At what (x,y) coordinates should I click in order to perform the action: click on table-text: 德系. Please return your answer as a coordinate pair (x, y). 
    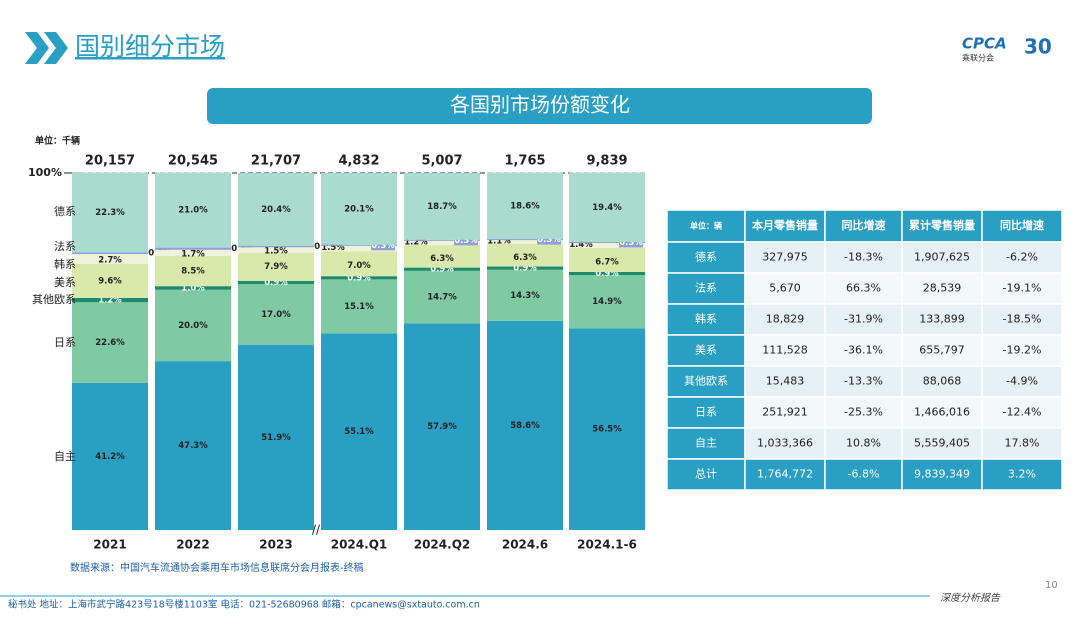
    Looking at the image, I should click on (706, 257).